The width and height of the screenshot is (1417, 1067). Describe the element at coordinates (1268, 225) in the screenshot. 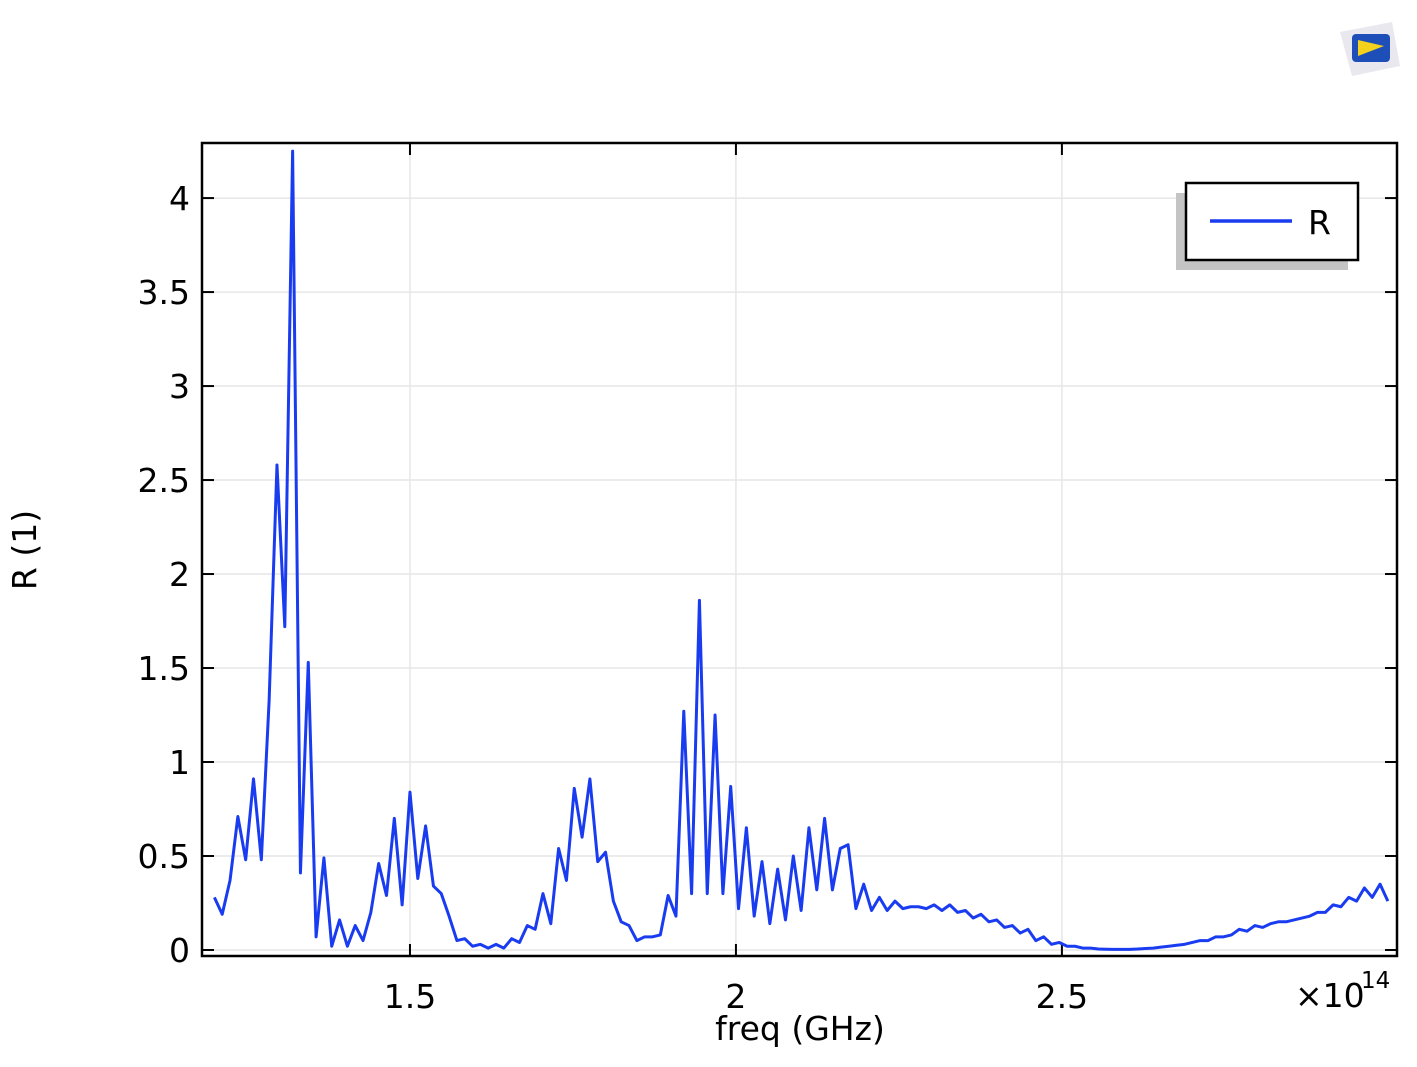

I see `legend: R` at that location.